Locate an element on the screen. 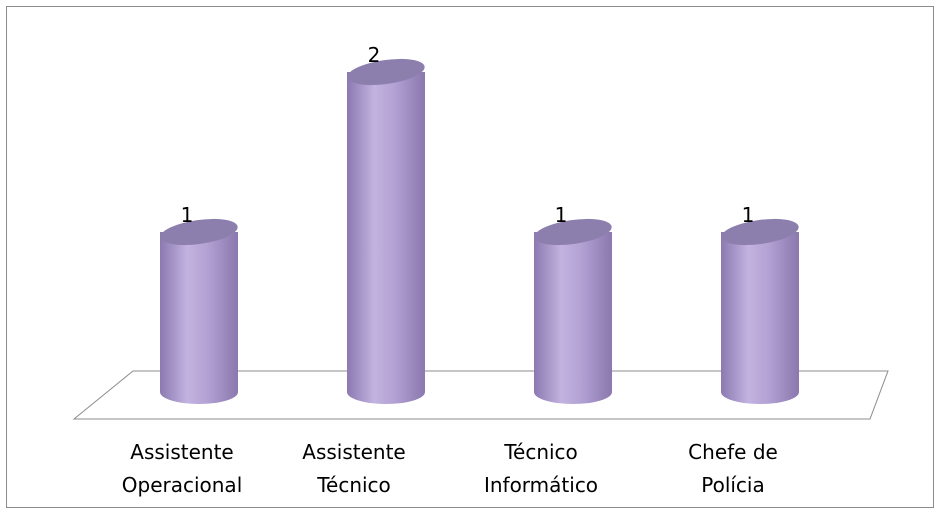  chart-floor is located at coordinates (480, 395).